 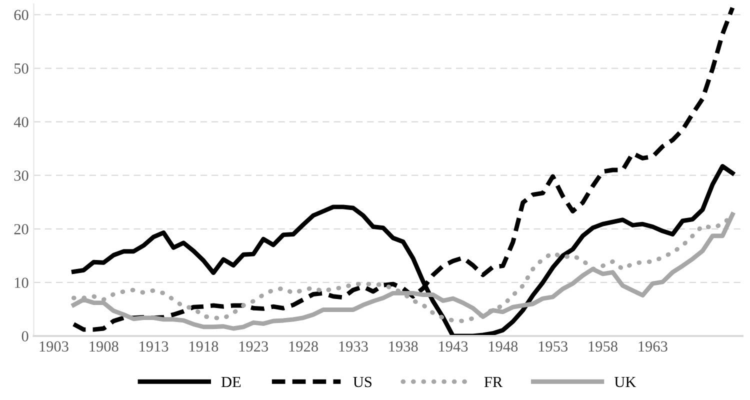 I want to click on legend-label: FR, so click(x=493, y=382).